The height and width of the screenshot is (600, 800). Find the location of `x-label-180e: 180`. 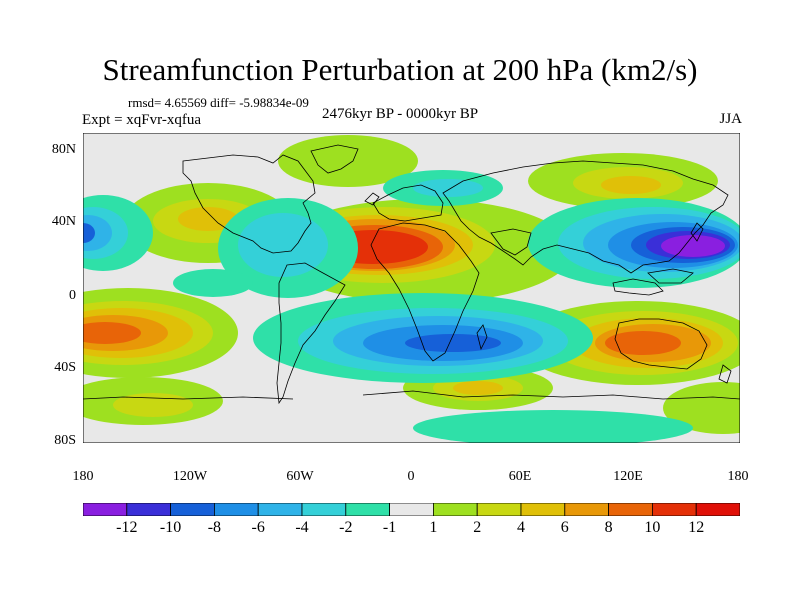

x-label-180e: 180 is located at coordinates (738, 476).